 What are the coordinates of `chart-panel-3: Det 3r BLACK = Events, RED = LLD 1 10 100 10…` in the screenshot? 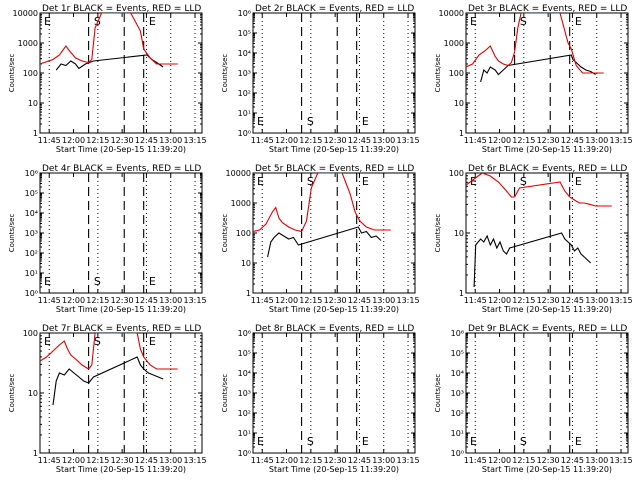 It's located at (533, 79).